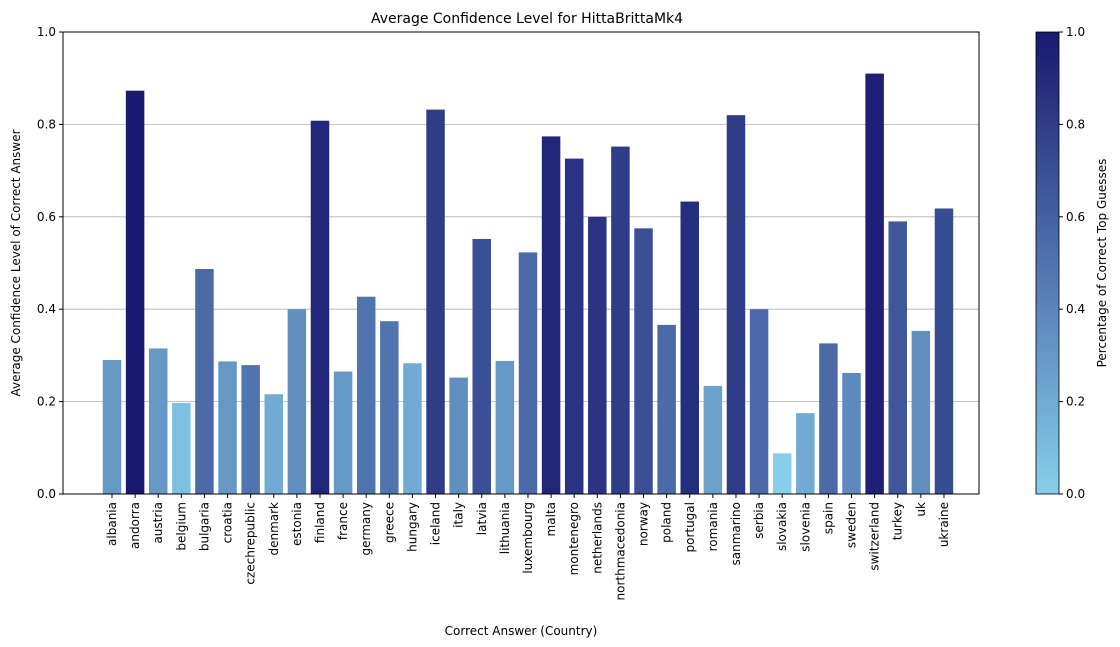 This screenshot has width=1120, height=647. What do you see at coordinates (46, 494) in the screenshot?
I see `y-tick-label: 0.0` at bounding box center [46, 494].